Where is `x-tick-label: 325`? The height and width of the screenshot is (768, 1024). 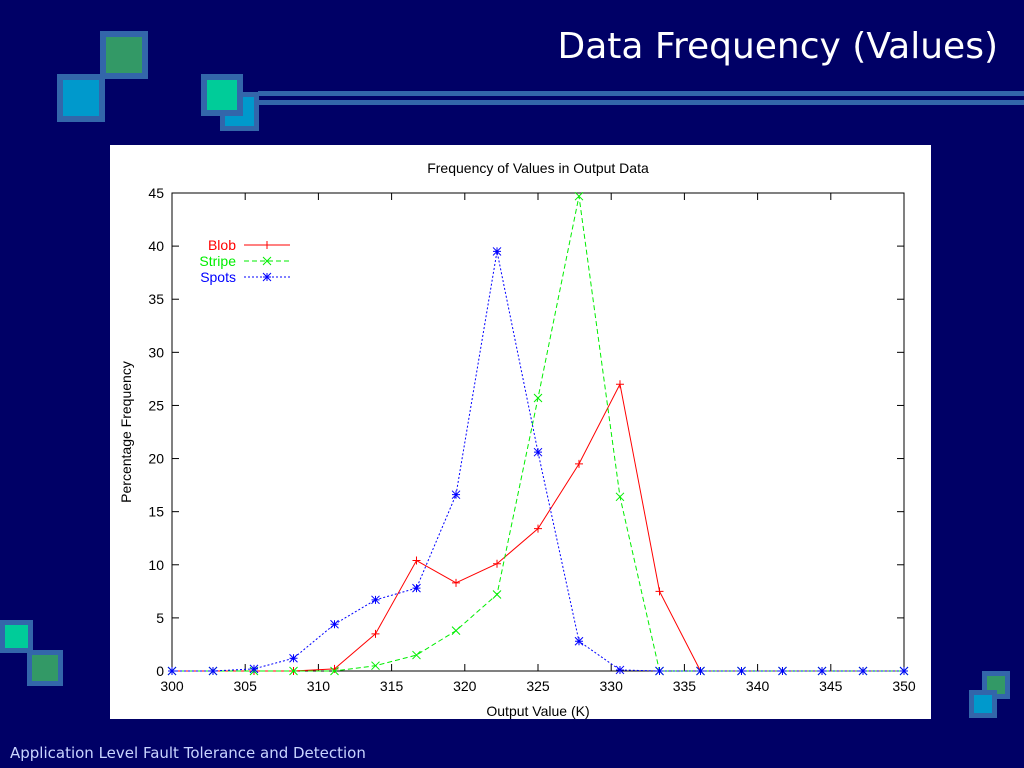
x-tick-label: 325 is located at coordinates (538, 686).